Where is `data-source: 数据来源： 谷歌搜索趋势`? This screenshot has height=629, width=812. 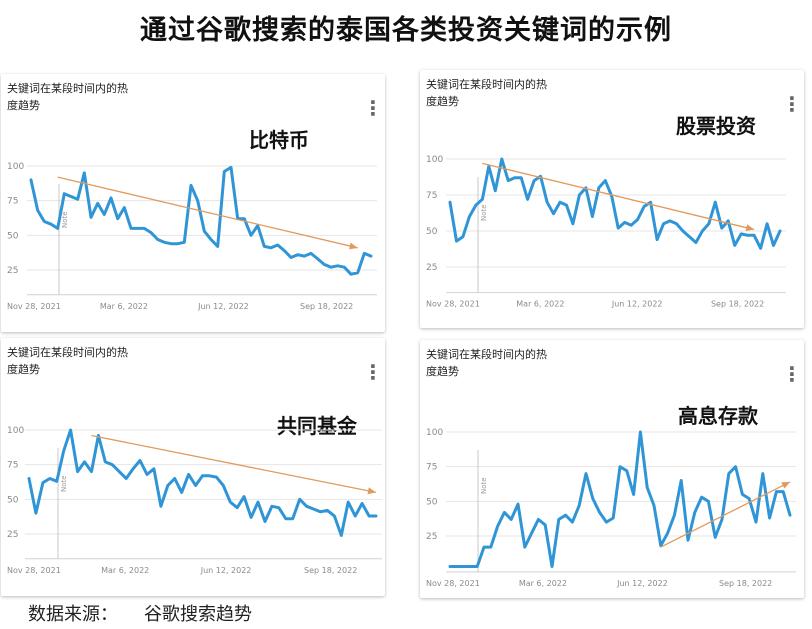 data-source: 数据来源： 谷歌搜索趋势 is located at coordinates (153, 613).